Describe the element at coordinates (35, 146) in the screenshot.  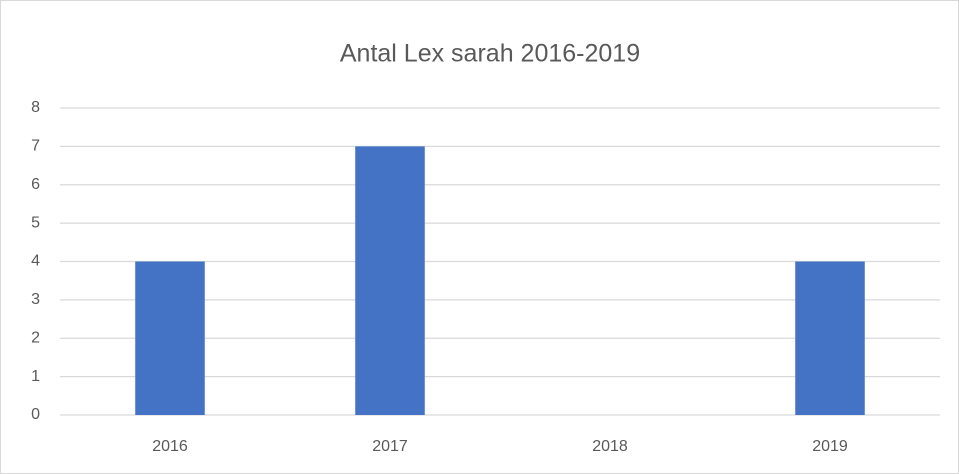
I see `y-tick-label: 7` at that location.